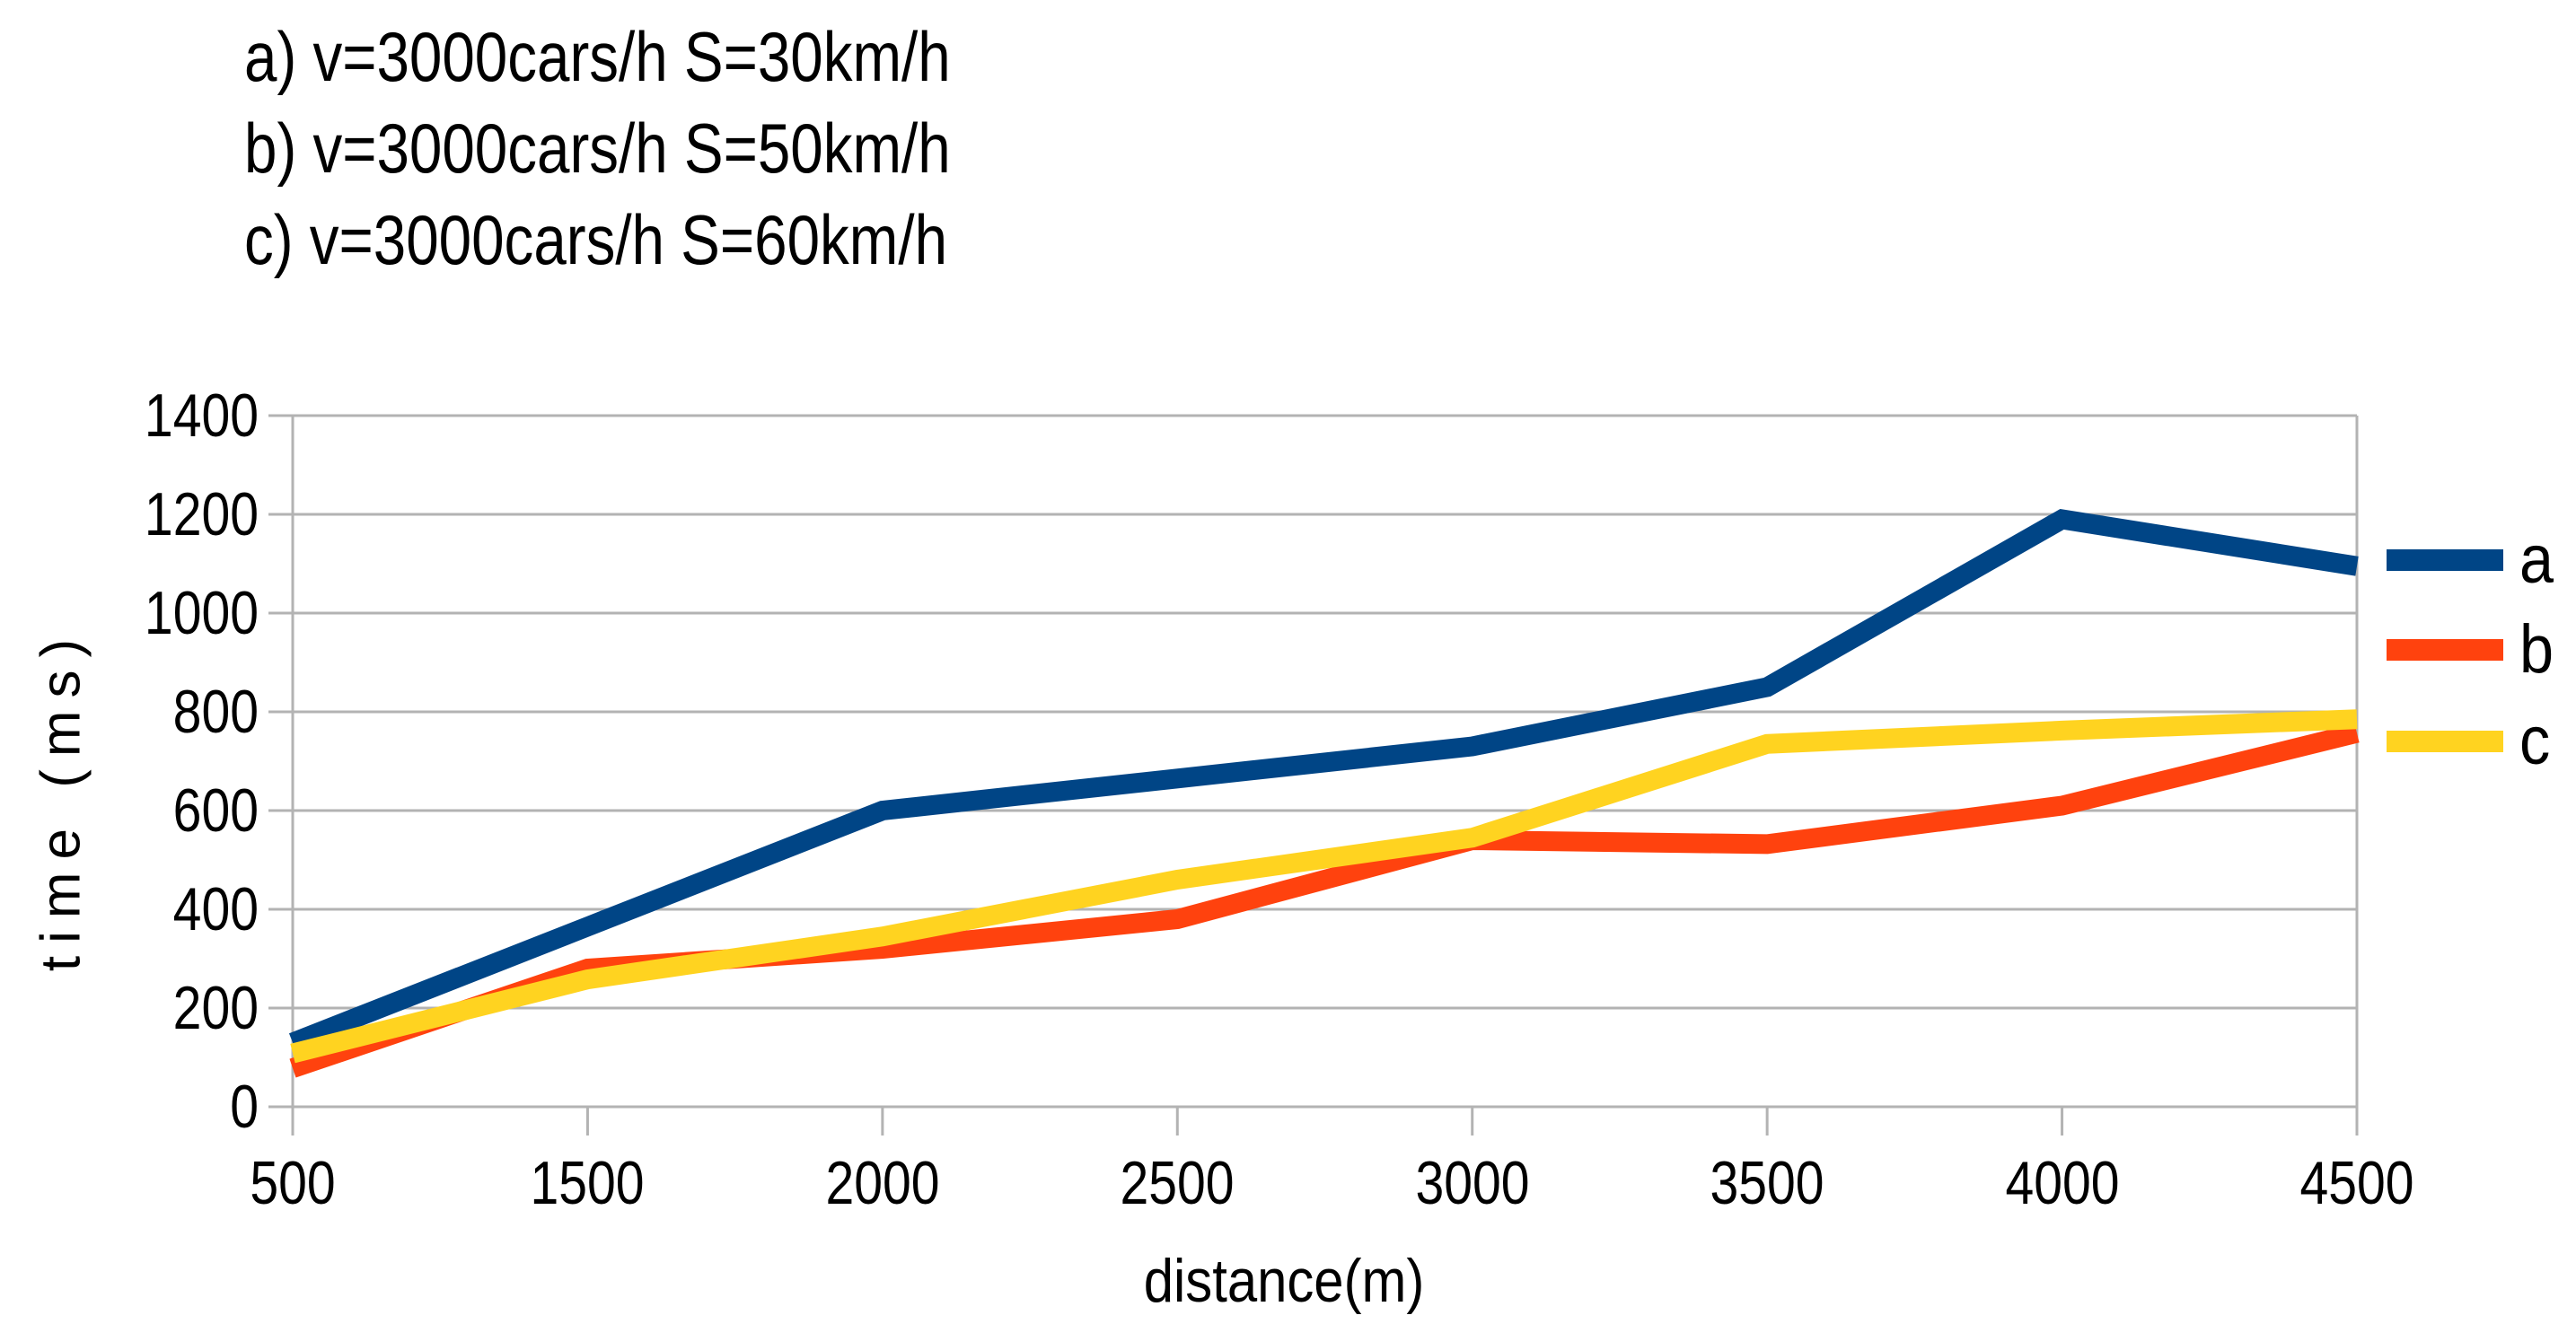  Describe the element at coordinates (882, 1183) in the screenshot. I see `x-tick-label-2000: 2000` at that location.